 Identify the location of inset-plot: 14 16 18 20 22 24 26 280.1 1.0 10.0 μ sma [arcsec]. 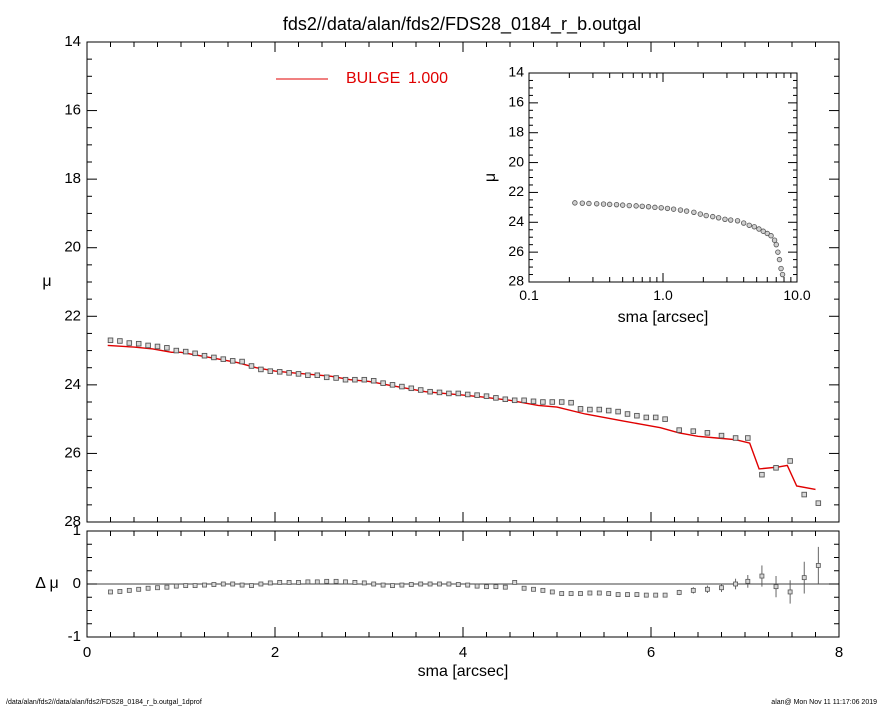
(646, 195).